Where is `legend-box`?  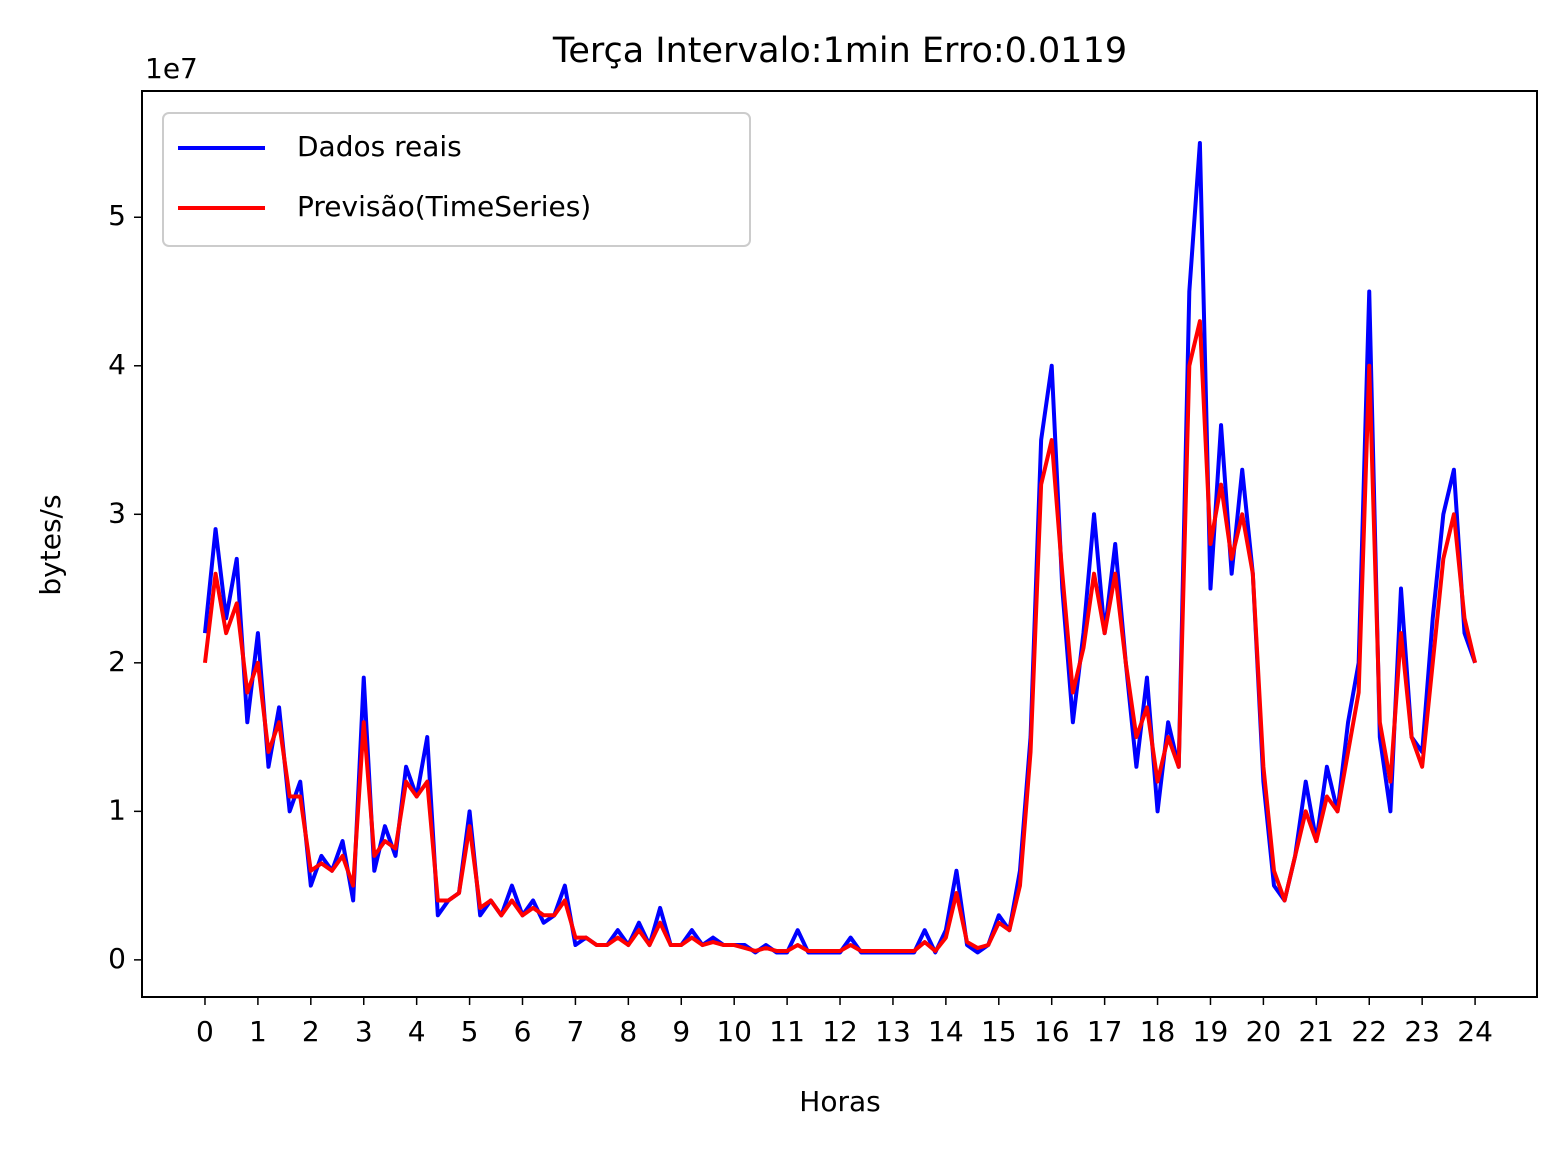 legend-box is located at coordinates (456, 179).